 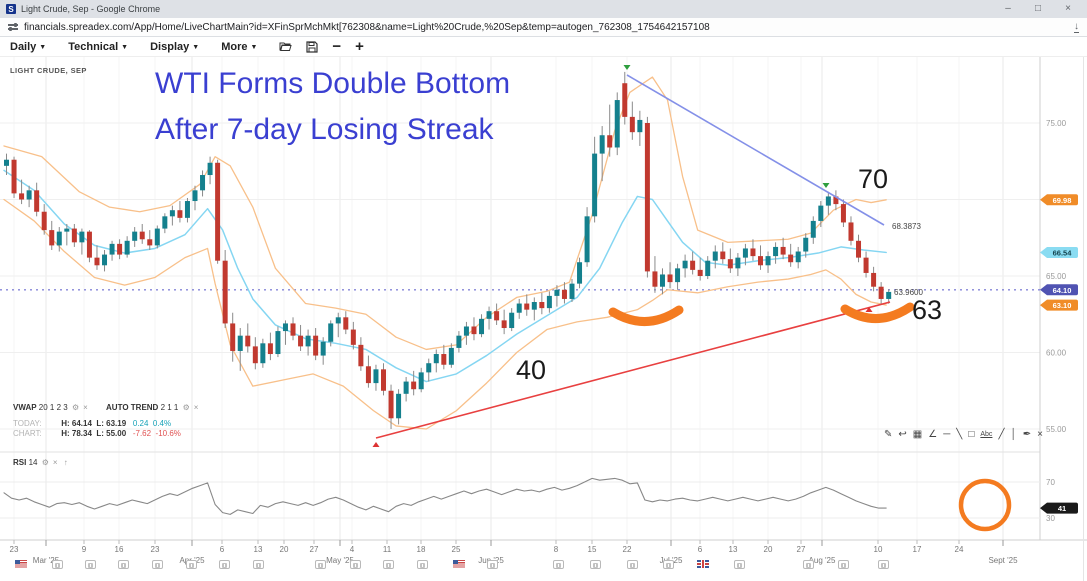 What do you see at coordinates (917, 434) in the screenshot?
I see `grid-tool-icon: ▦` at bounding box center [917, 434].